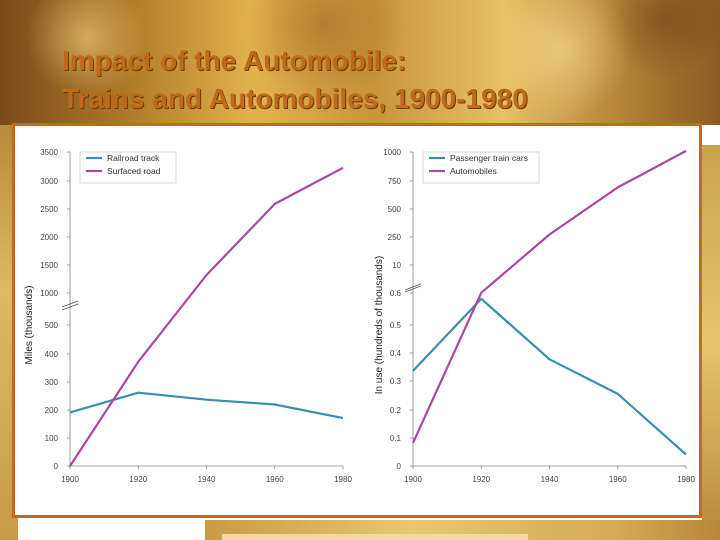 This screenshot has width=720, height=540. Describe the element at coordinates (711, 342) in the screenshot. I see `right-decoration` at that location.